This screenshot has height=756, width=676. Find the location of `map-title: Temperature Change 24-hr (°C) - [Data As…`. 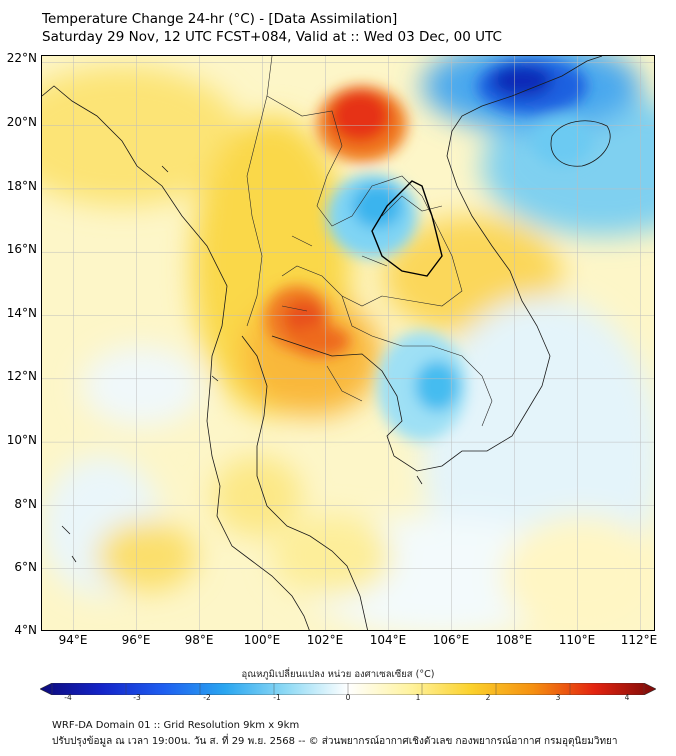

map-title: Temperature Change 24-hr (°C) - [Data As… is located at coordinates (220, 19).